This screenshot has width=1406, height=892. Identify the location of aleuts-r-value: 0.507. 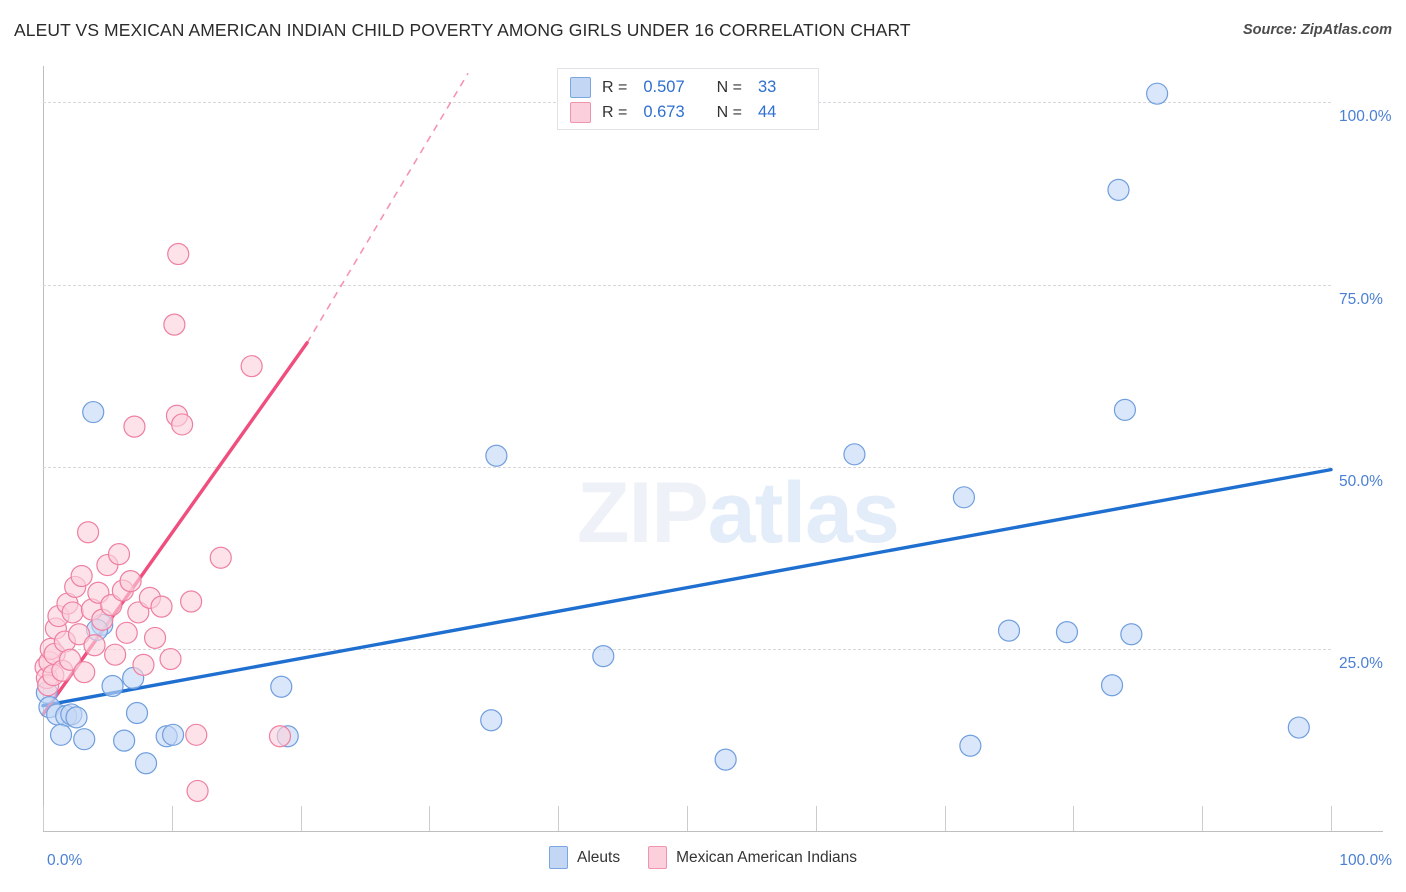
(664, 87).